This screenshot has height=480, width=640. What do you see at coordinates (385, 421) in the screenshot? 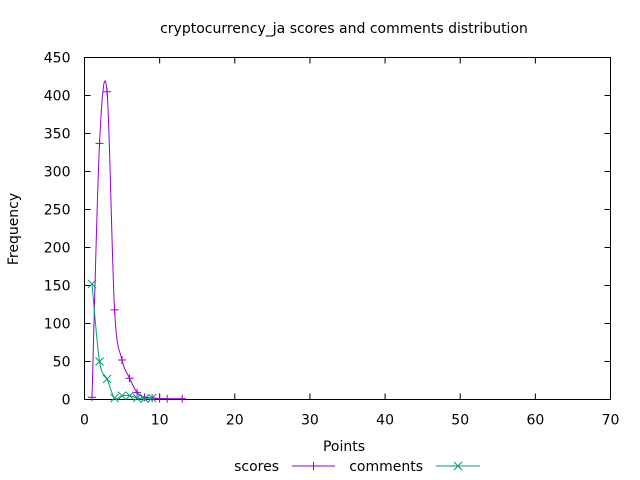
I see `x-tick-label: 40` at bounding box center [385, 421].